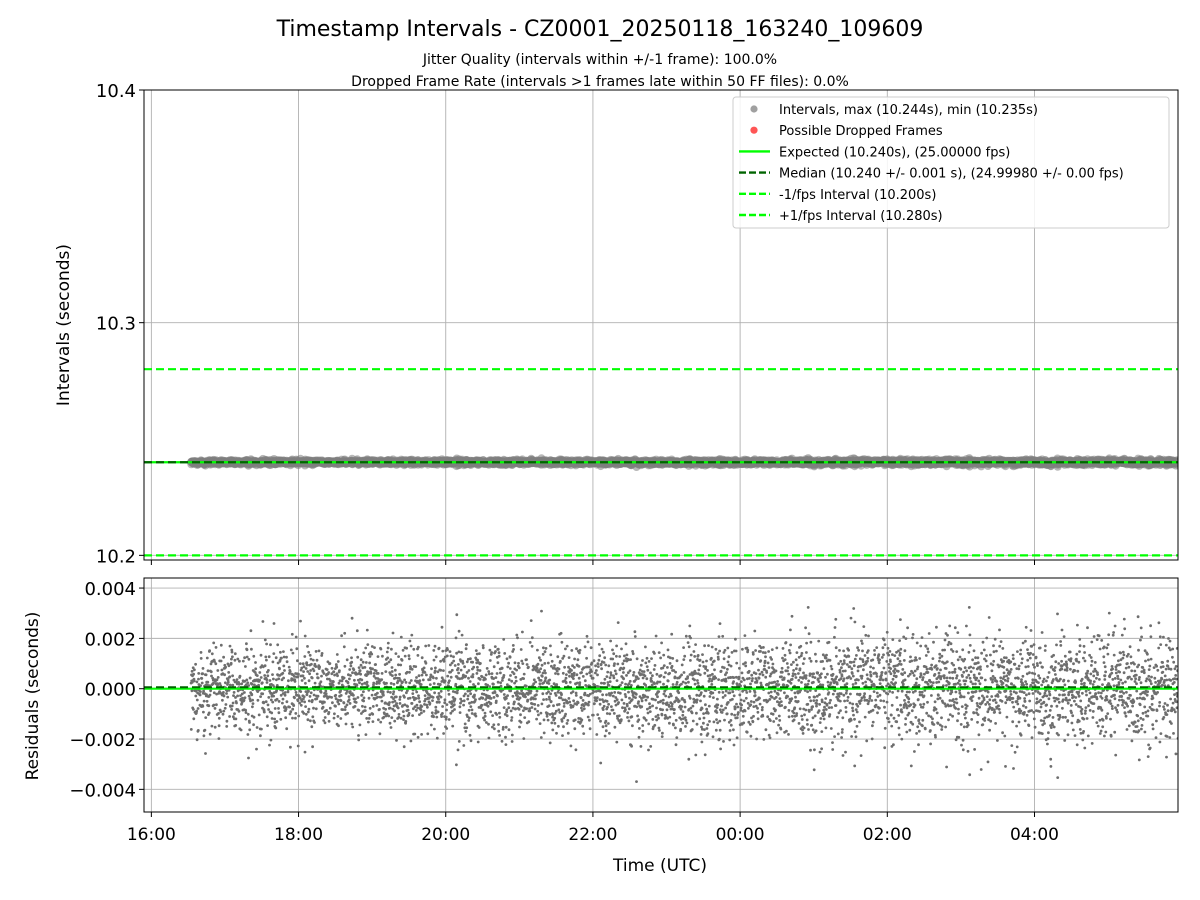 This screenshot has width=1200, height=900. Describe the element at coordinates (116, 556) in the screenshot. I see `top-y-tick-label: 10.2` at that location.